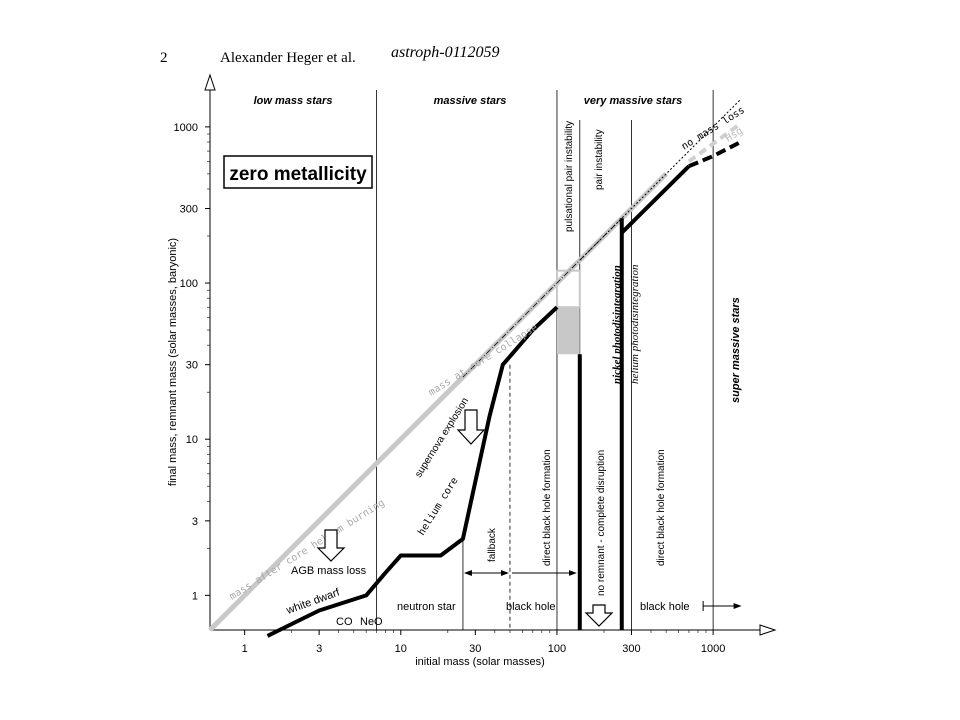  Describe the element at coordinates (426, 607) in the screenshot. I see `neutron-star-label: neutron star` at that location.